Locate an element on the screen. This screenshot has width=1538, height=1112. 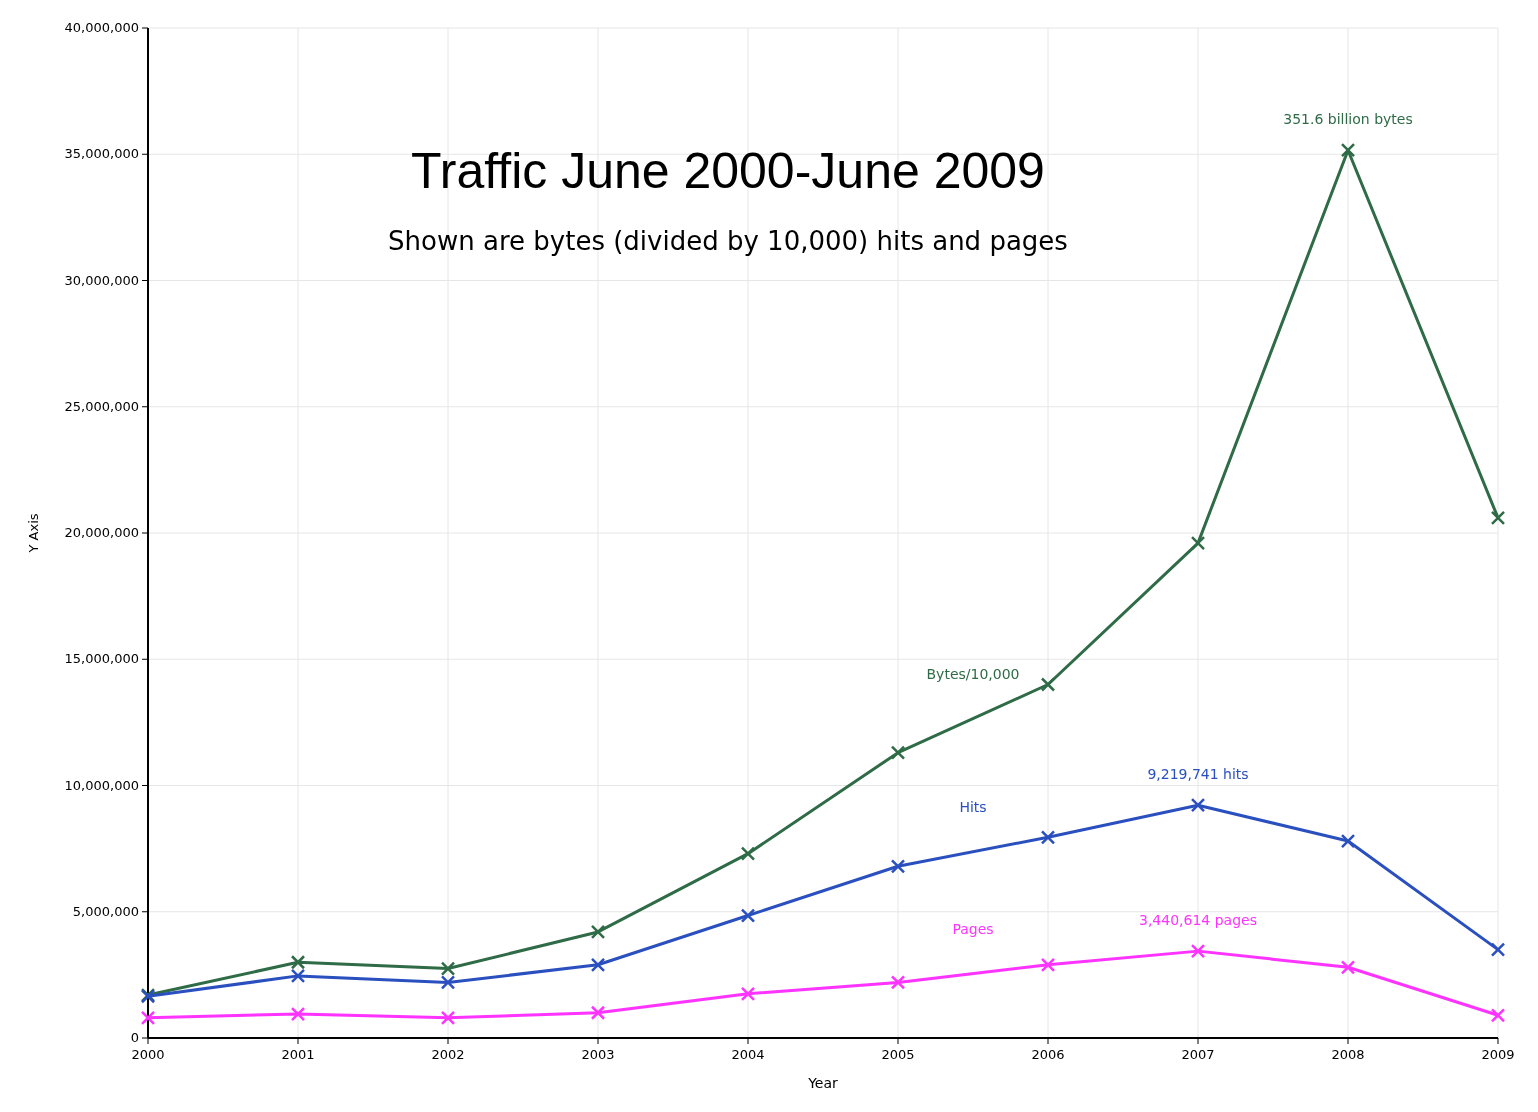
x-tick-label: 2007 is located at coordinates (1198, 1054).